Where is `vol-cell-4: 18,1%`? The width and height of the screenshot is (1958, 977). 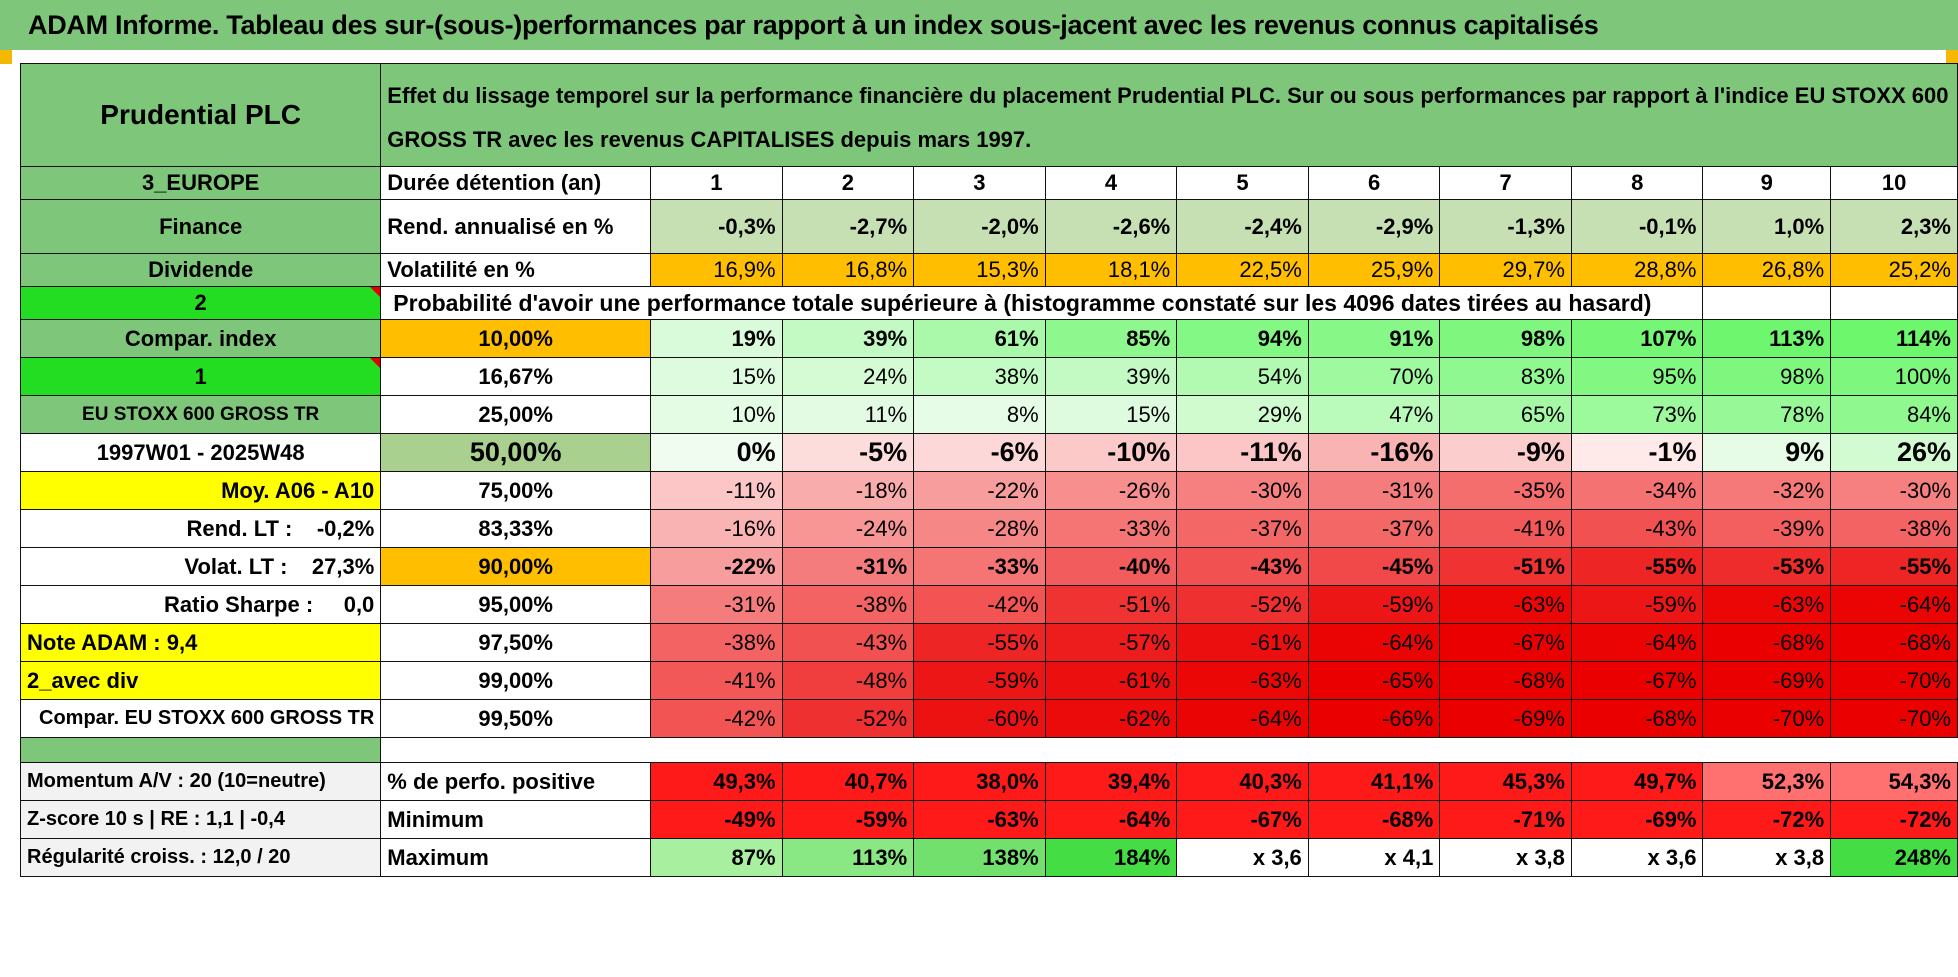
vol-cell-4: 18,1% is located at coordinates (1111, 270).